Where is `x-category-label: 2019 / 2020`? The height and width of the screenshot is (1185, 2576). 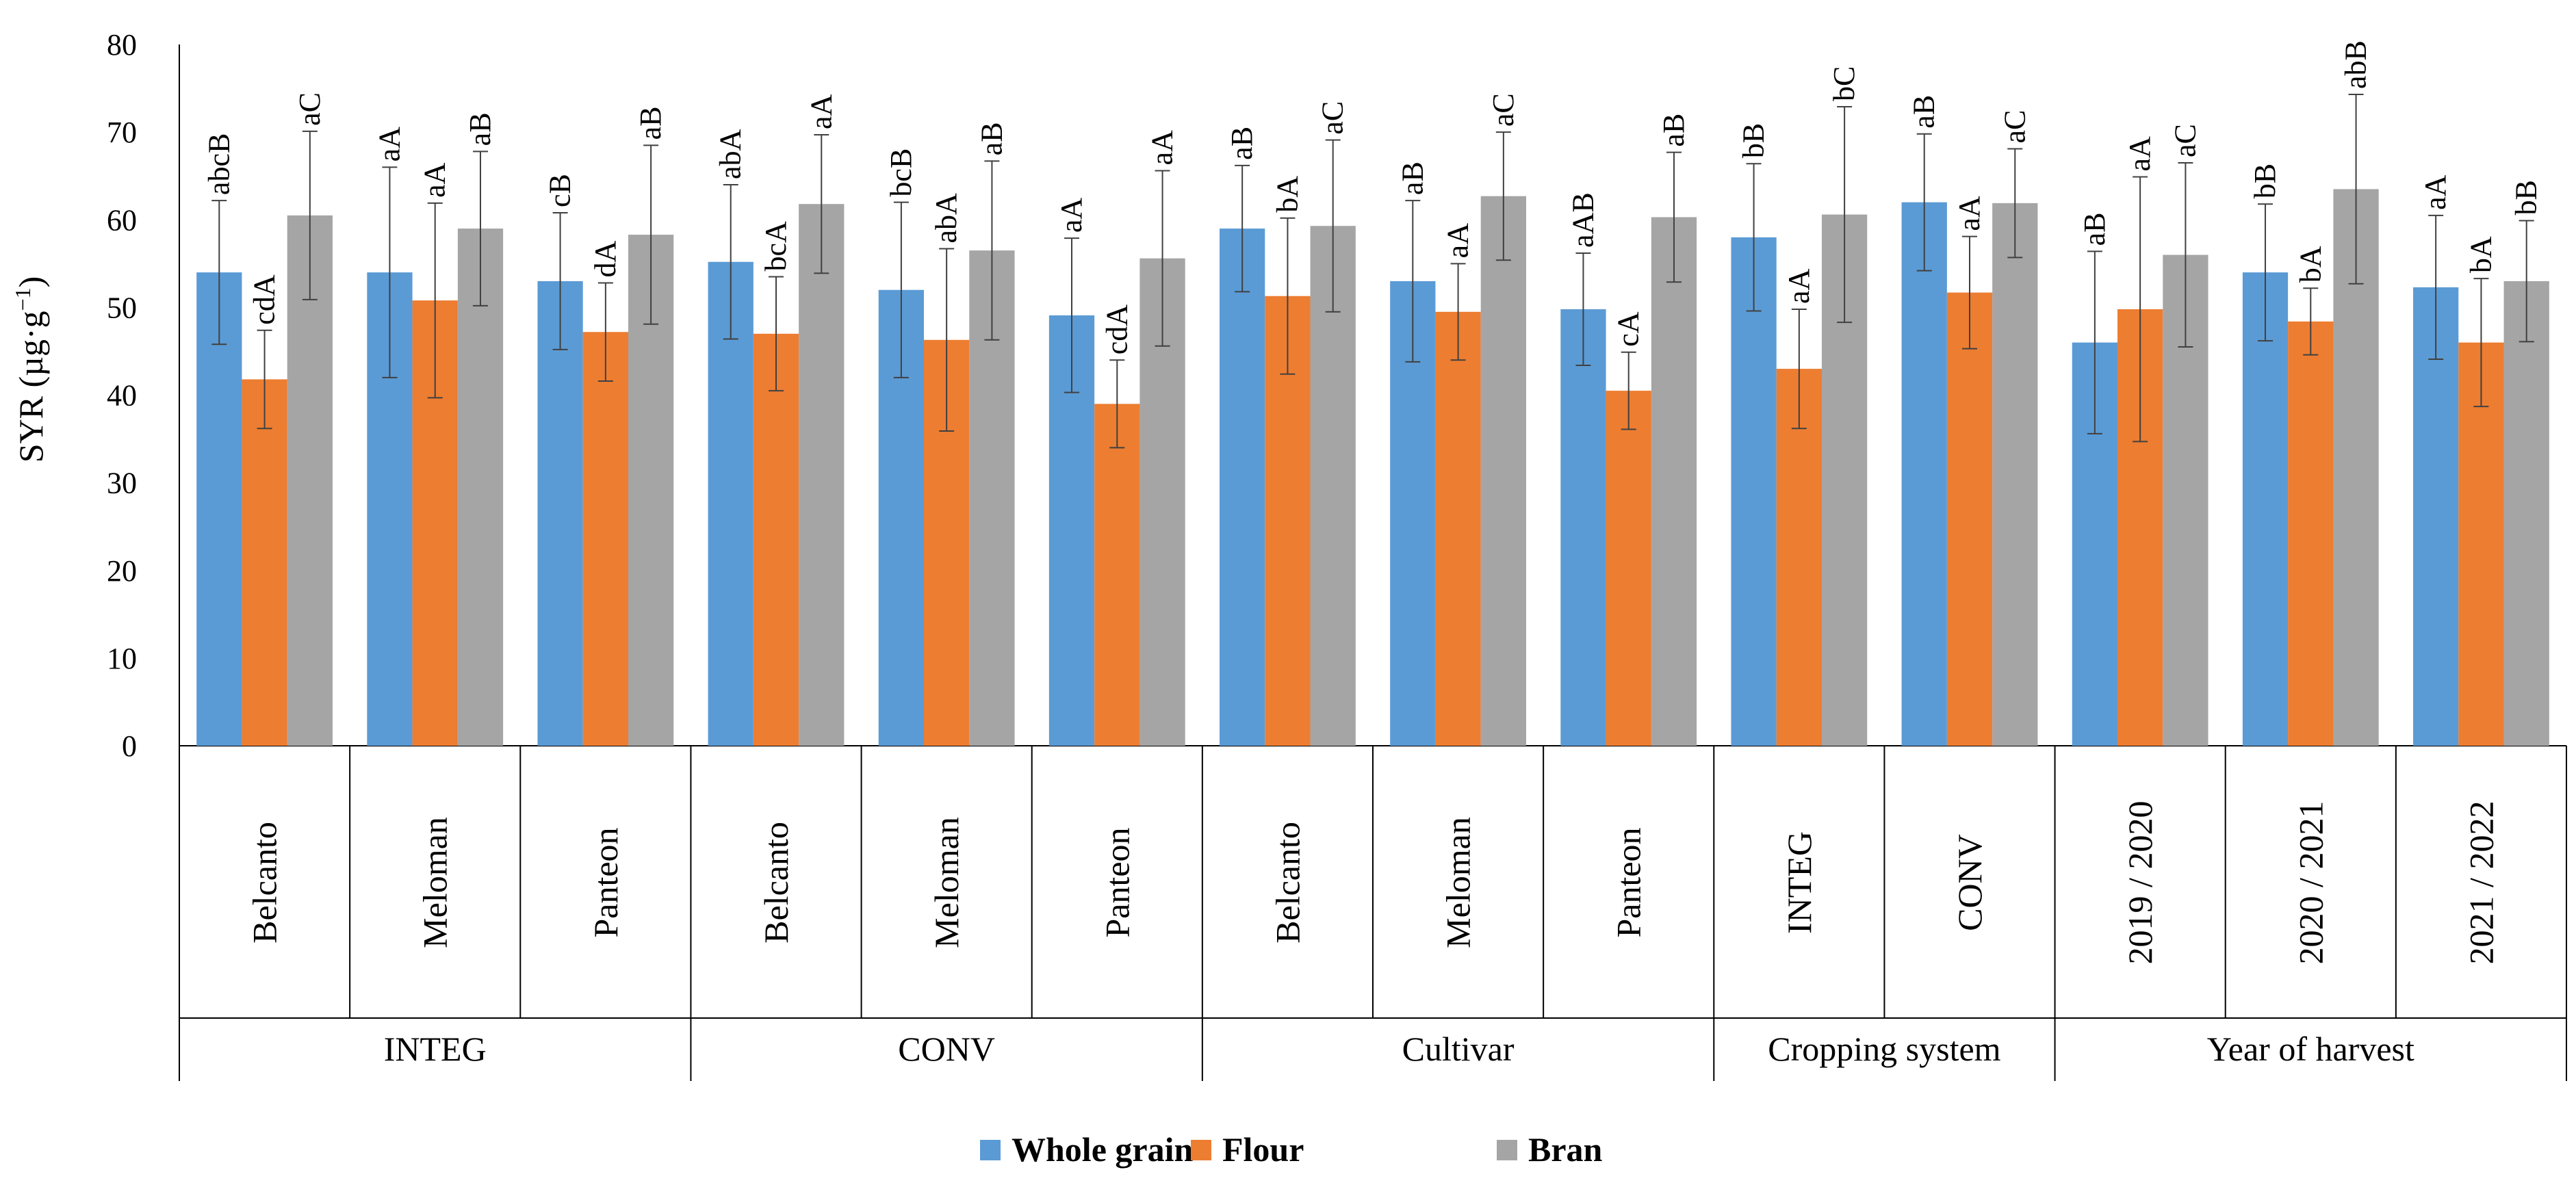 x-category-label: 2019 / 2020 is located at coordinates (2140, 883).